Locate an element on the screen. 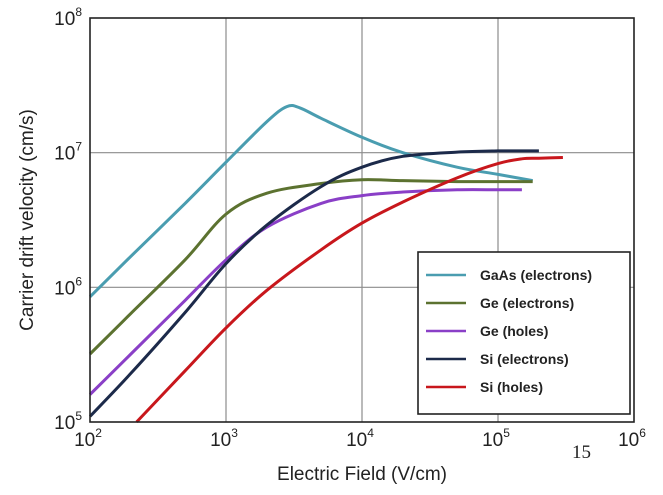 The width and height of the screenshot is (663, 495). x-tick-label: 10³ is located at coordinates (224, 438).